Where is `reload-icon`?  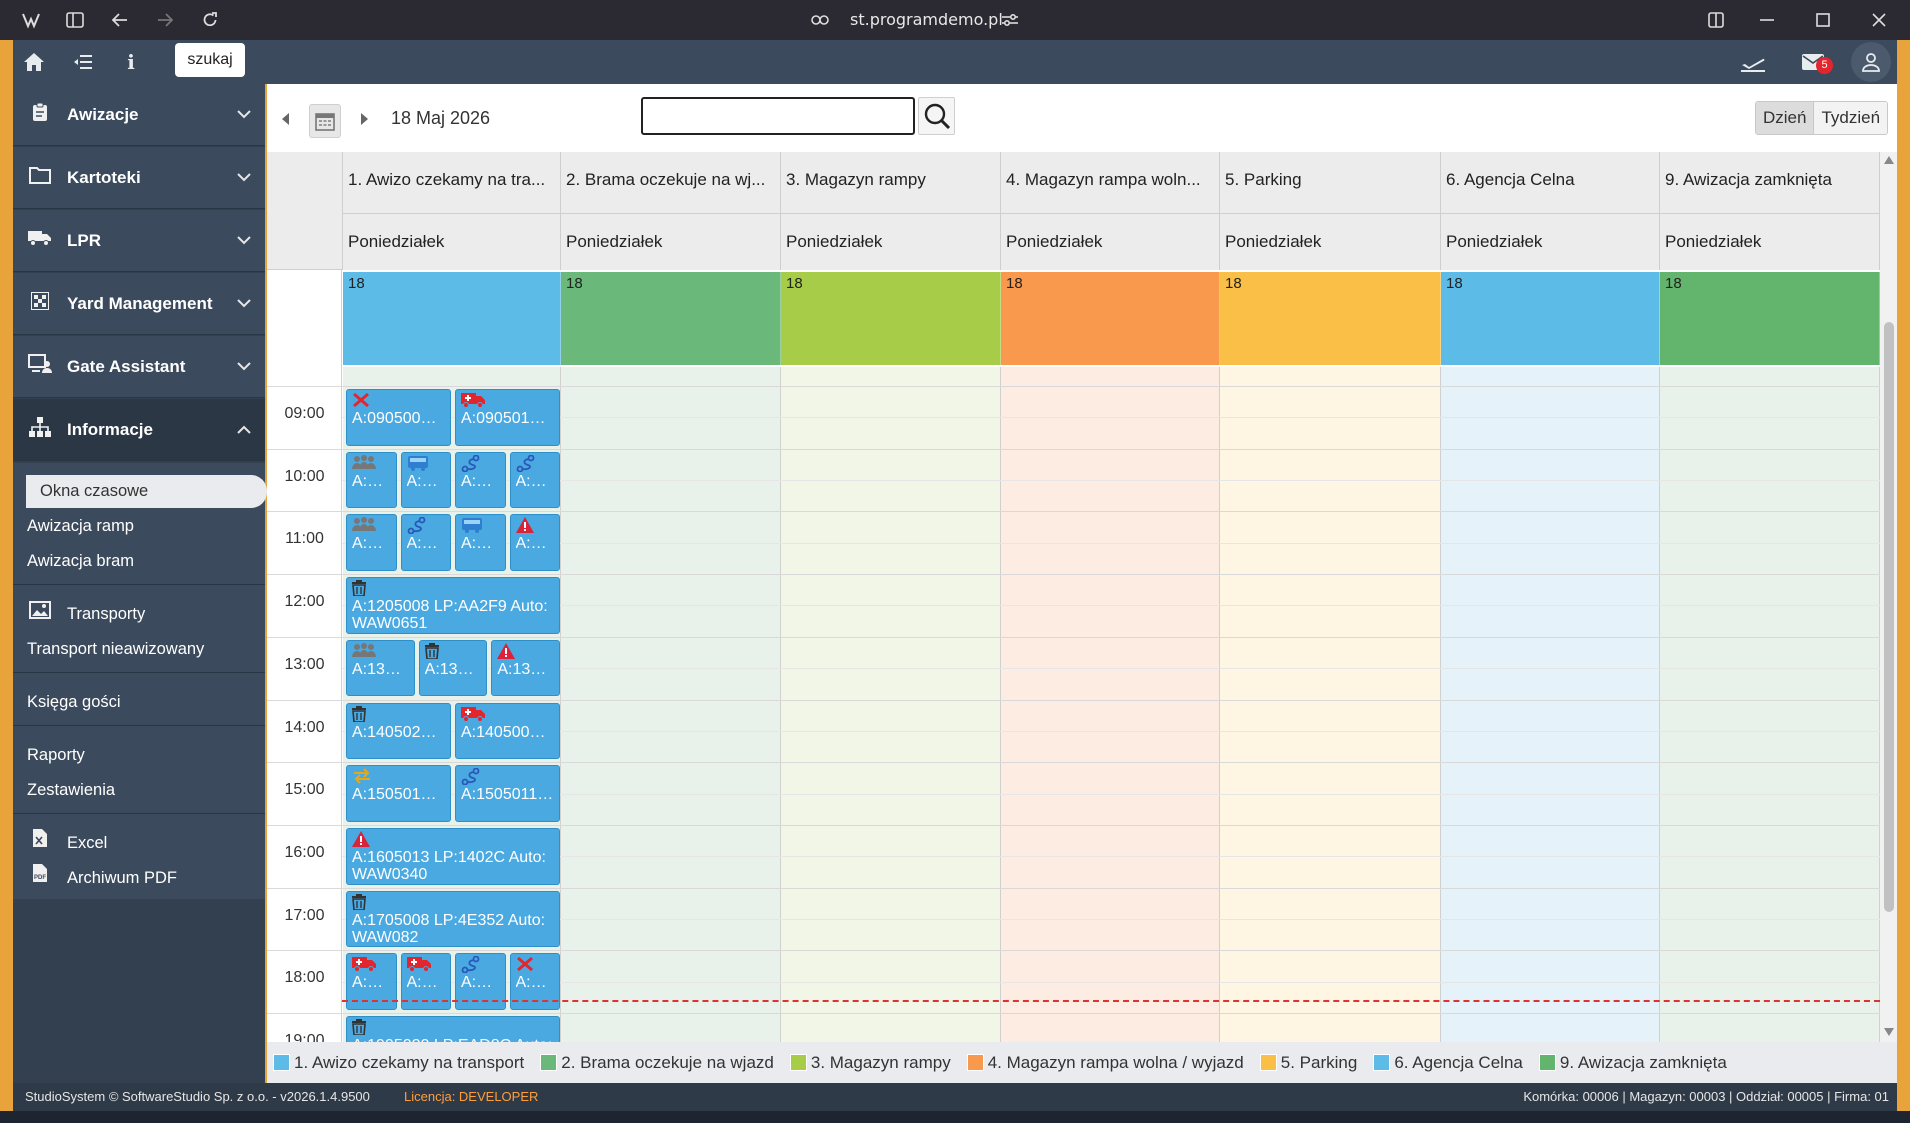
reload-icon is located at coordinates (210, 20).